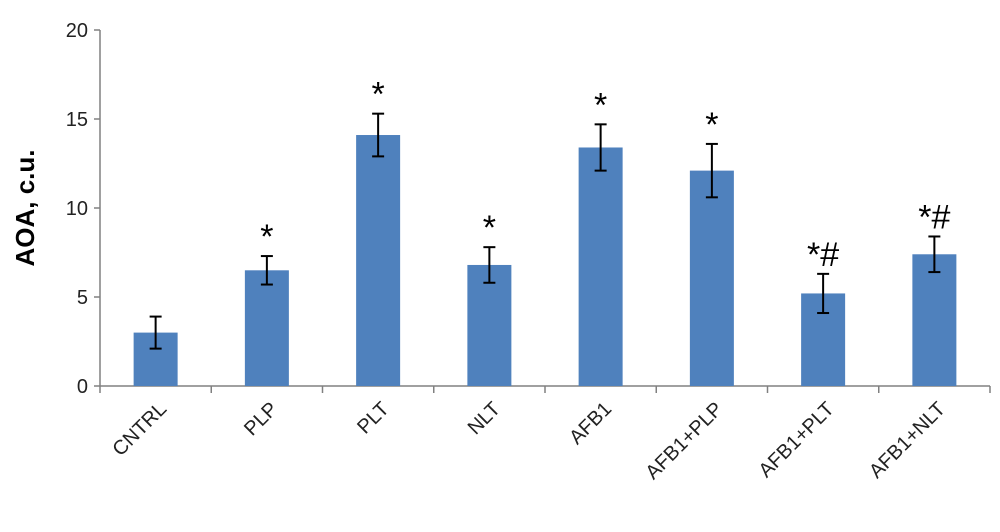 Image resolution: width=1000 pixels, height=532 pixels. What do you see at coordinates (139, 429) in the screenshot?
I see `x-category-label: CNTRL` at bounding box center [139, 429].